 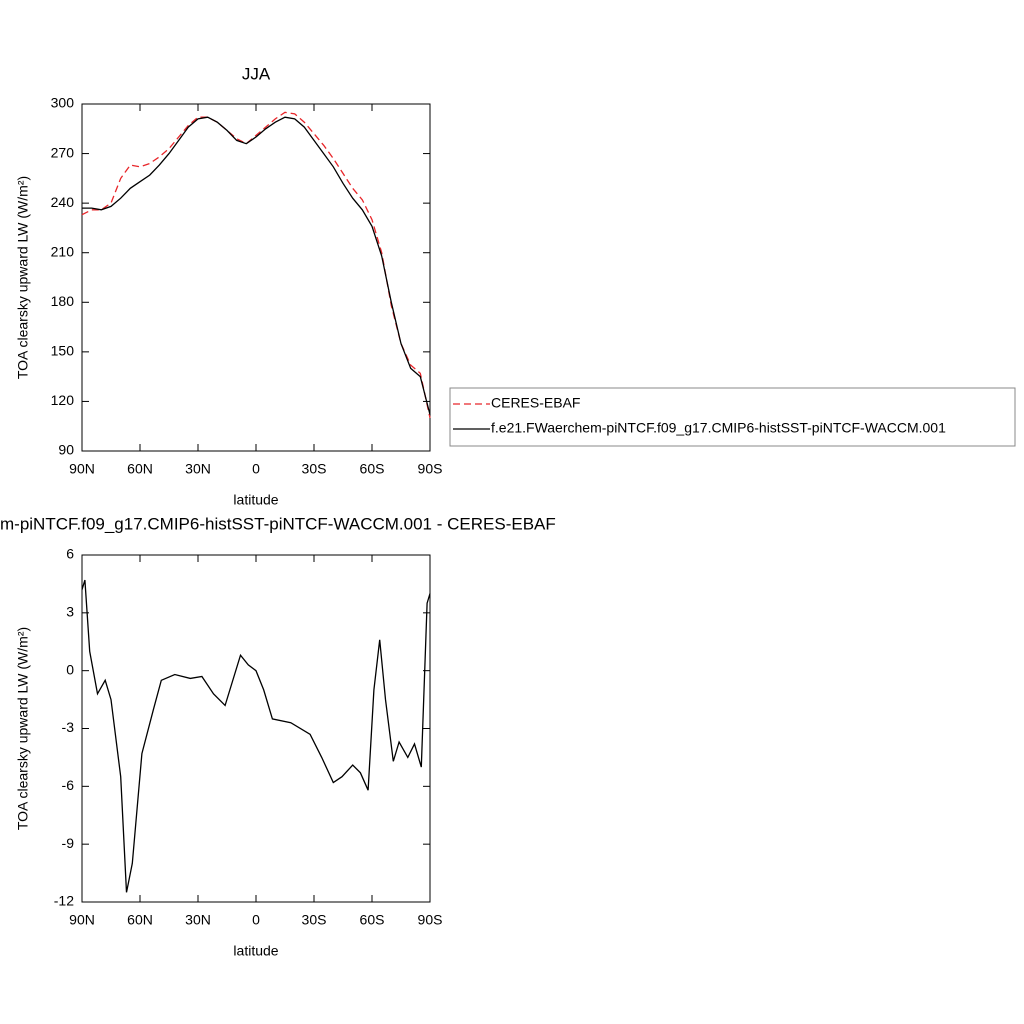 What do you see at coordinates (63, 400) in the screenshot?
I see `y-tick-label: 120` at bounding box center [63, 400].